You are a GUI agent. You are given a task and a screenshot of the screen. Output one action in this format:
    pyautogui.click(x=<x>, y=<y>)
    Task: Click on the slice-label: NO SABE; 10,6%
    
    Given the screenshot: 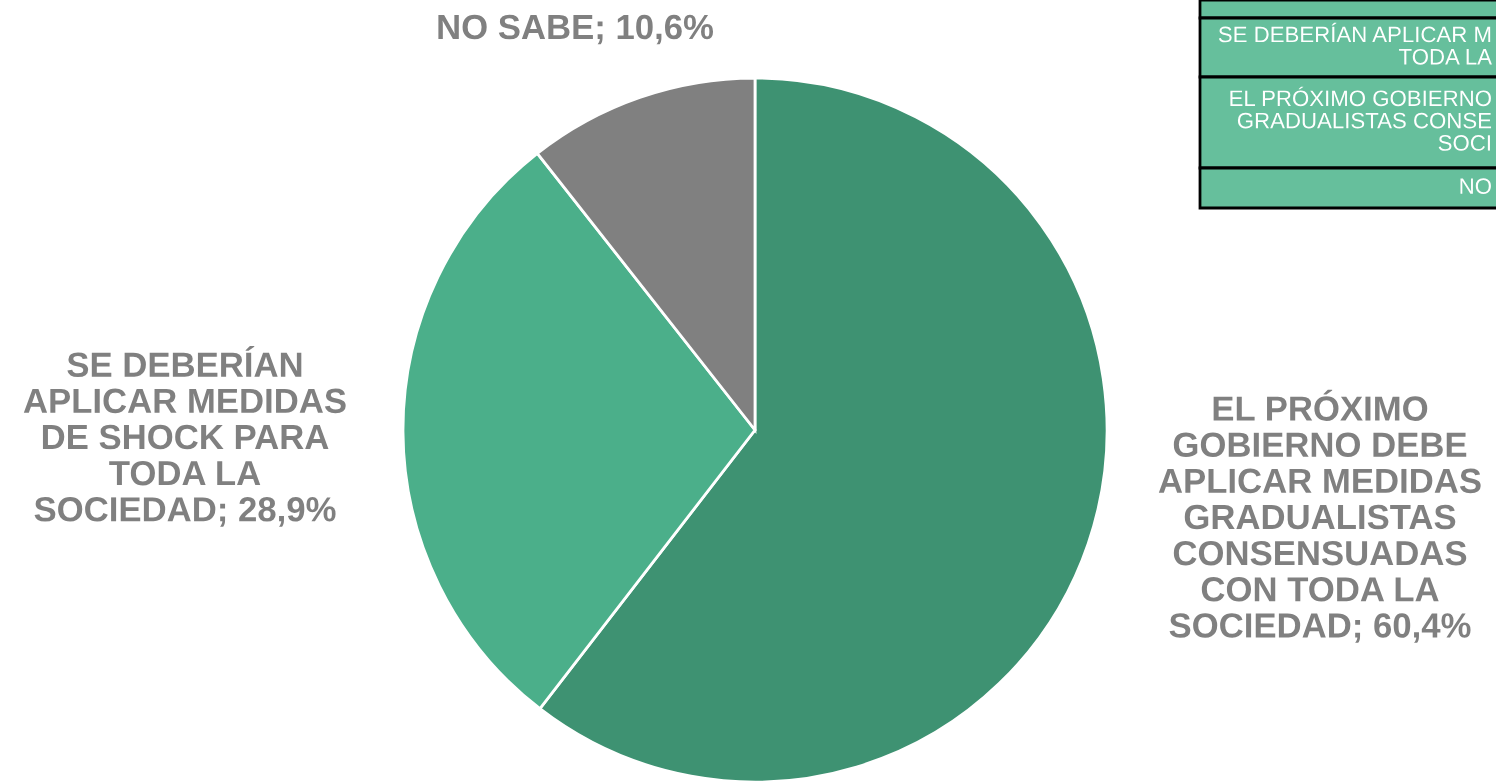 What is the action you would take?
    pyautogui.click(x=576, y=29)
    